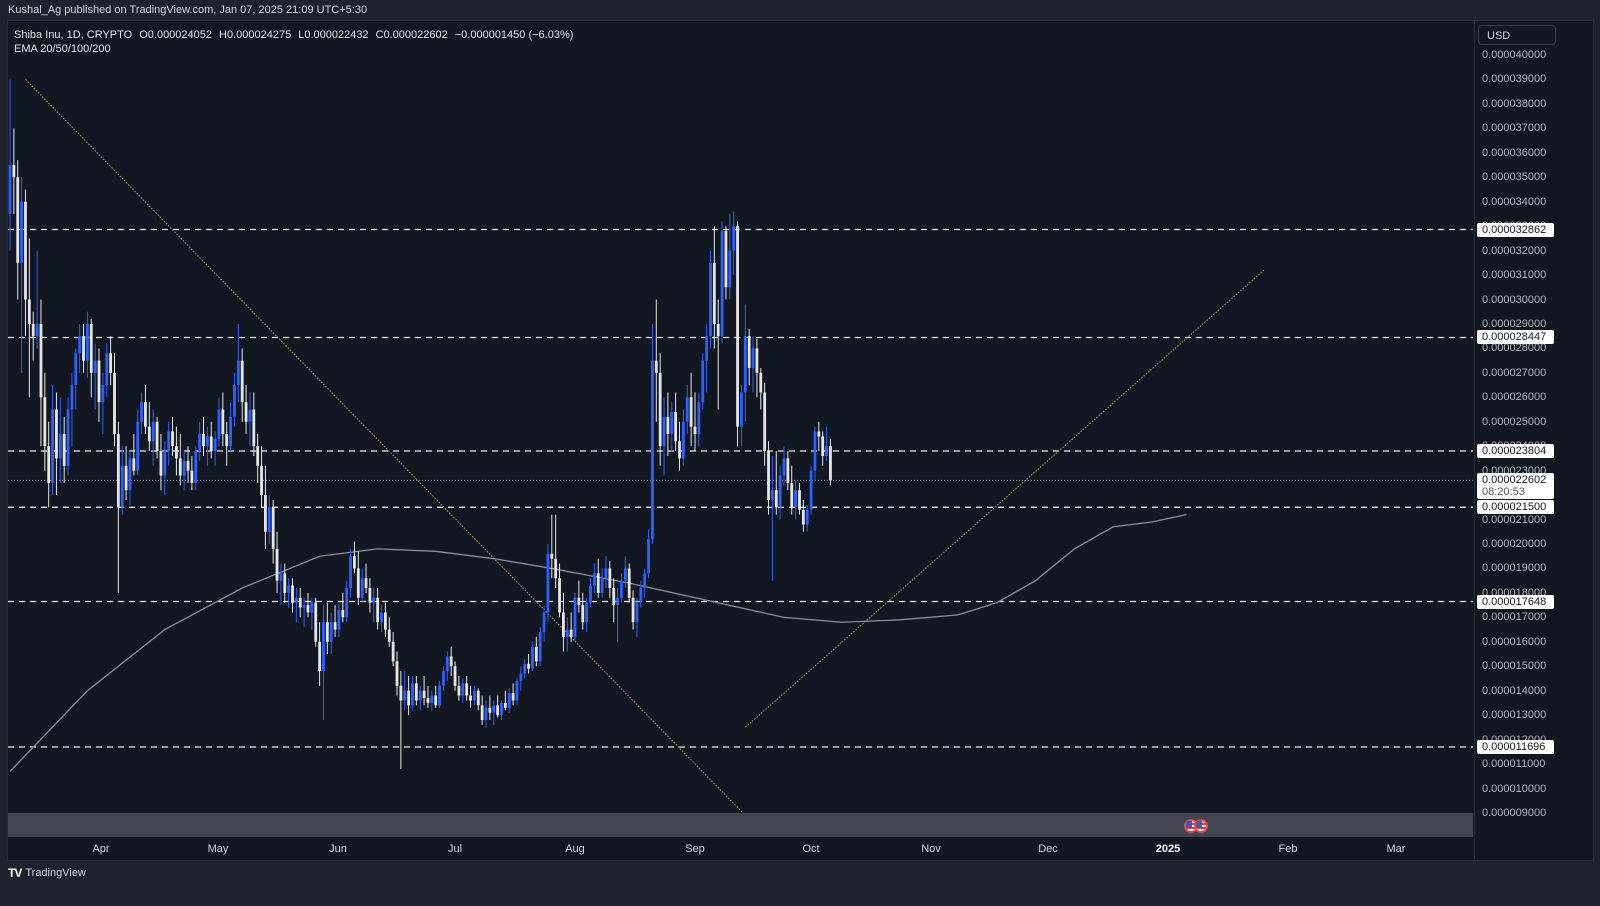 The width and height of the screenshot is (1600, 906). Describe the element at coordinates (1168, 849) in the screenshot. I see `time-axis-label: 2025` at that location.